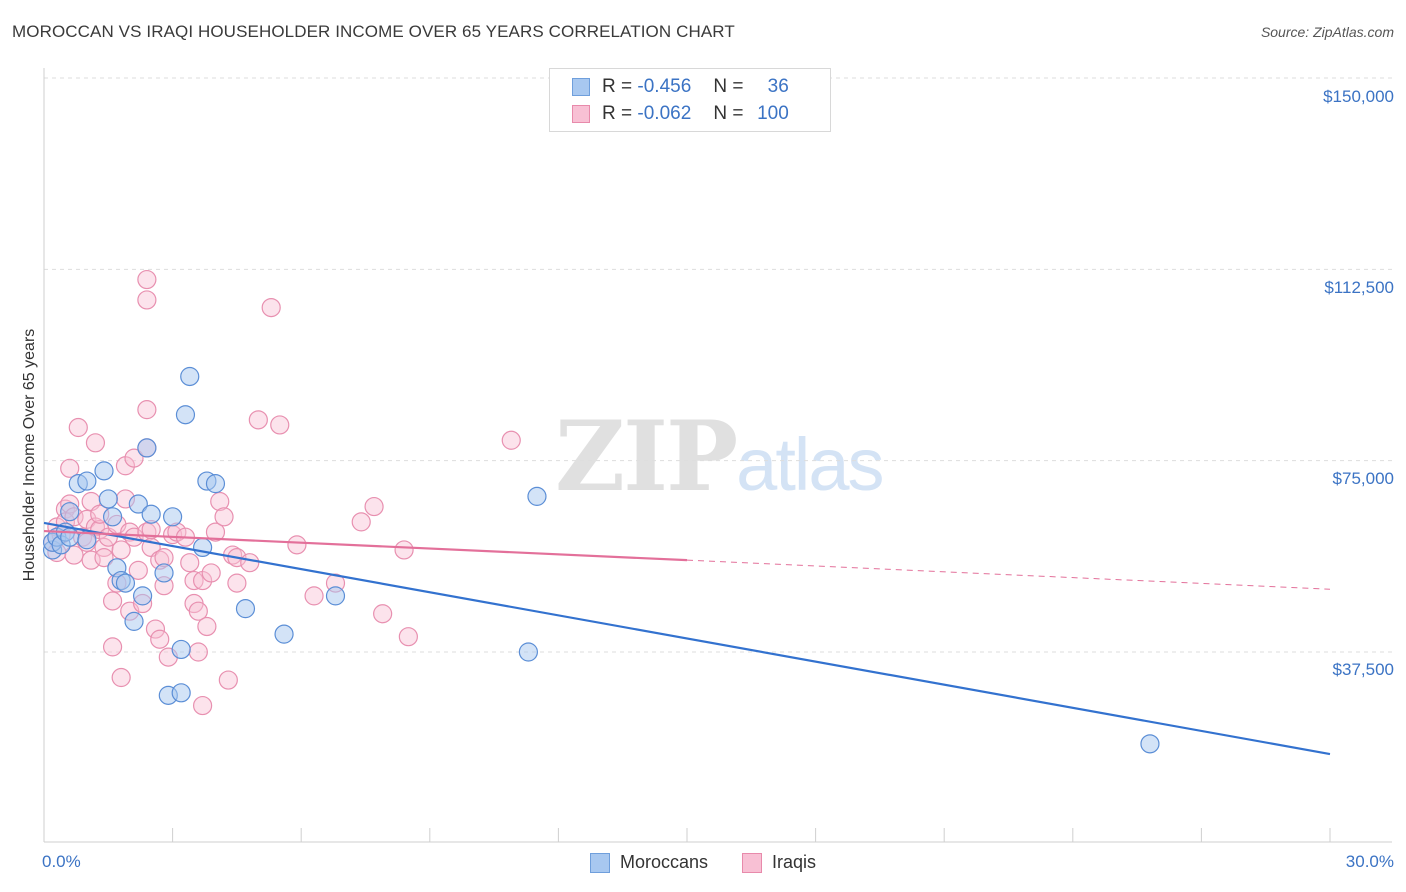 The image size is (1406, 892). What do you see at coordinates (773, 113) in the screenshot?
I see `legend-n-value: 100` at bounding box center [773, 113].